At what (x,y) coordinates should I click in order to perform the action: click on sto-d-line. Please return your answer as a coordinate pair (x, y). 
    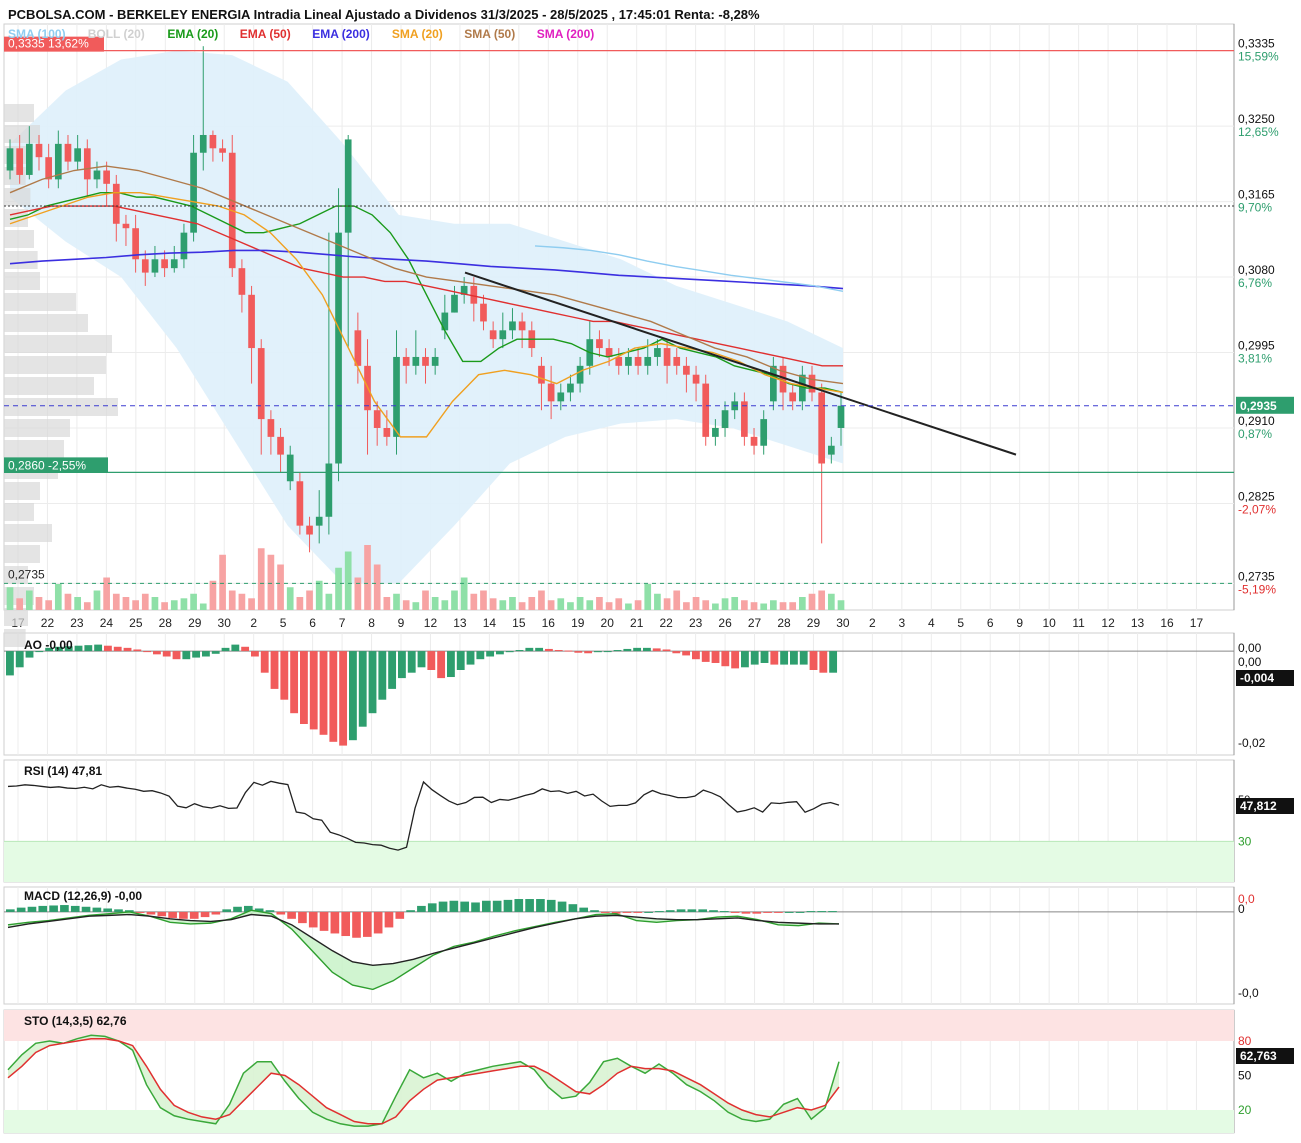
    Looking at the image, I should click on (423, 1081).